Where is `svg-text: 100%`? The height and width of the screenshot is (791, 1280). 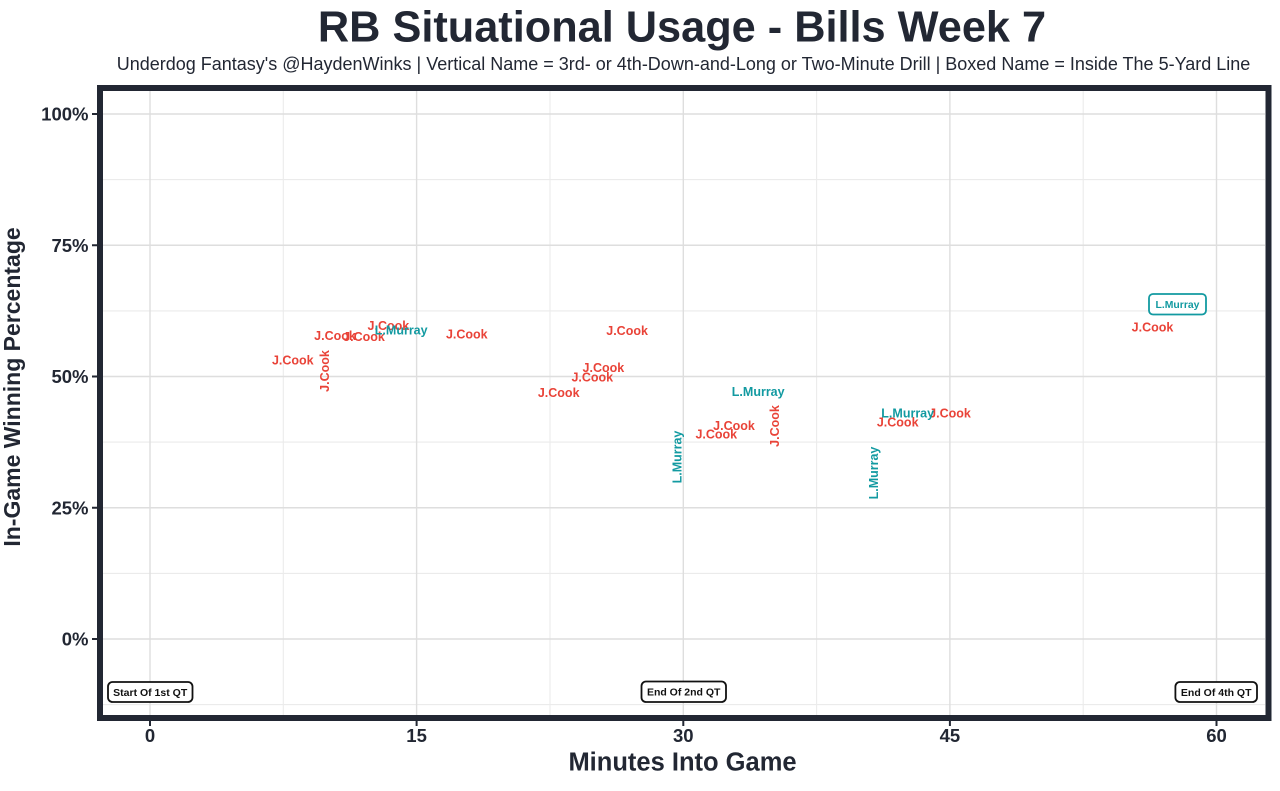 svg-text: 100% is located at coordinates (64, 114).